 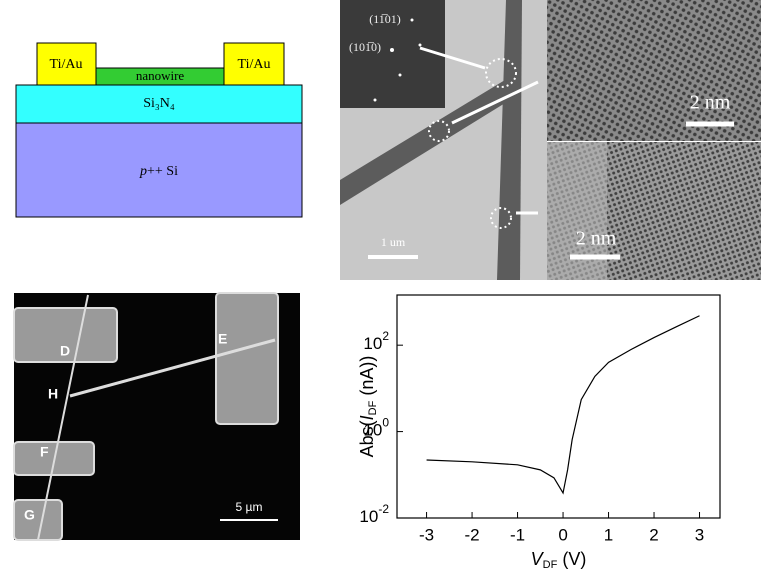 What do you see at coordinates (365, 47) in the screenshot?
I see `diffraction-label: (101̅0)` at bounding box center [365, 47].